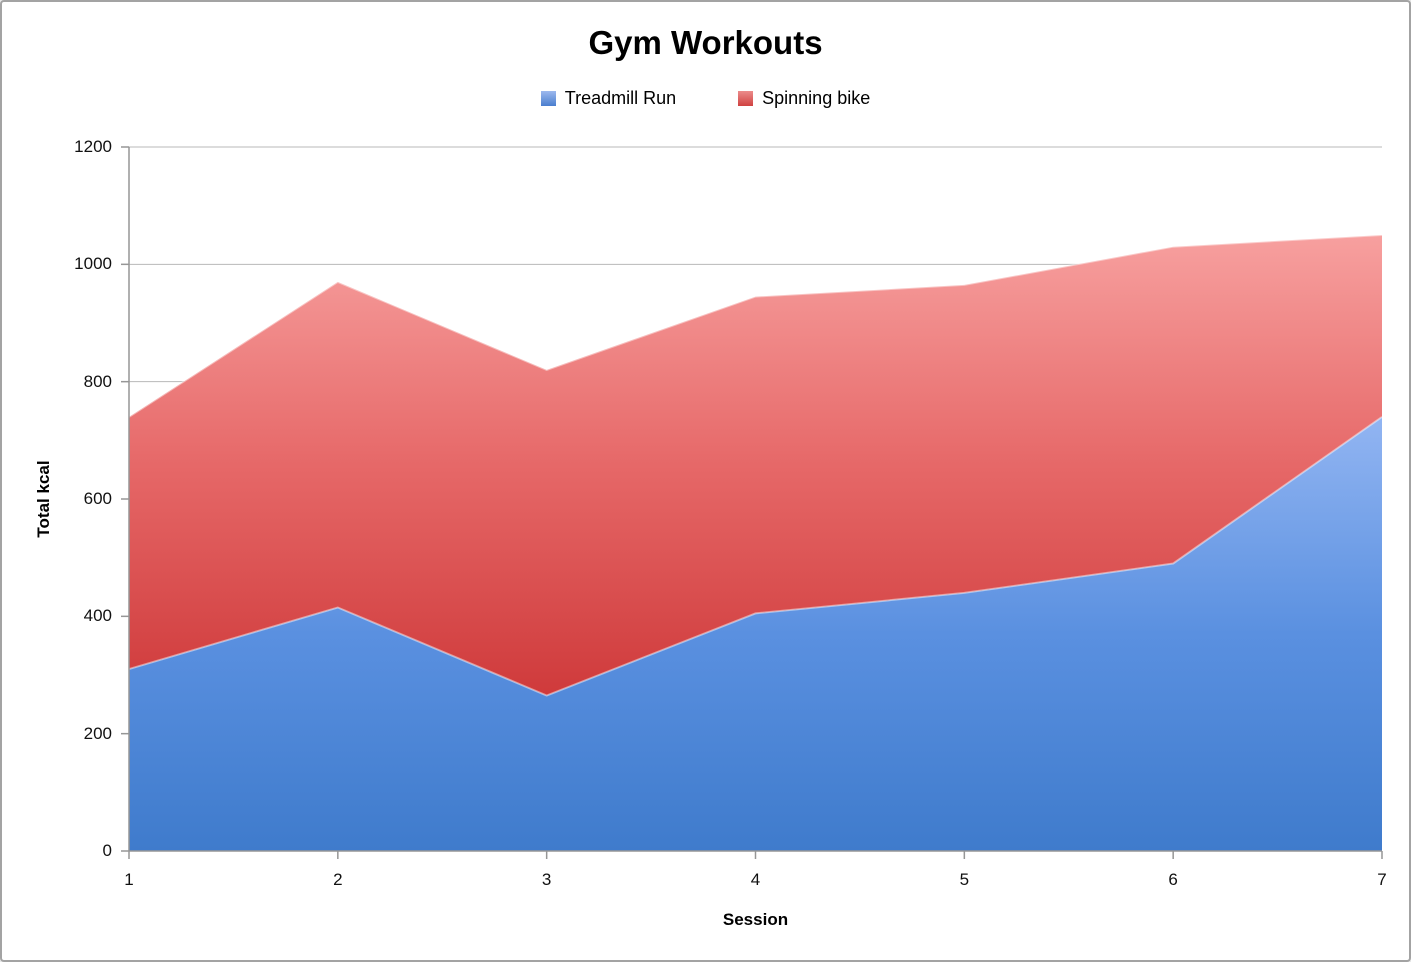 The height and width of the screenshot is (962, 1411). What do you see at coordinates (964, 879) in the screenshot?
I see `x-tick-label: 5` at bounding box center [964, 879].